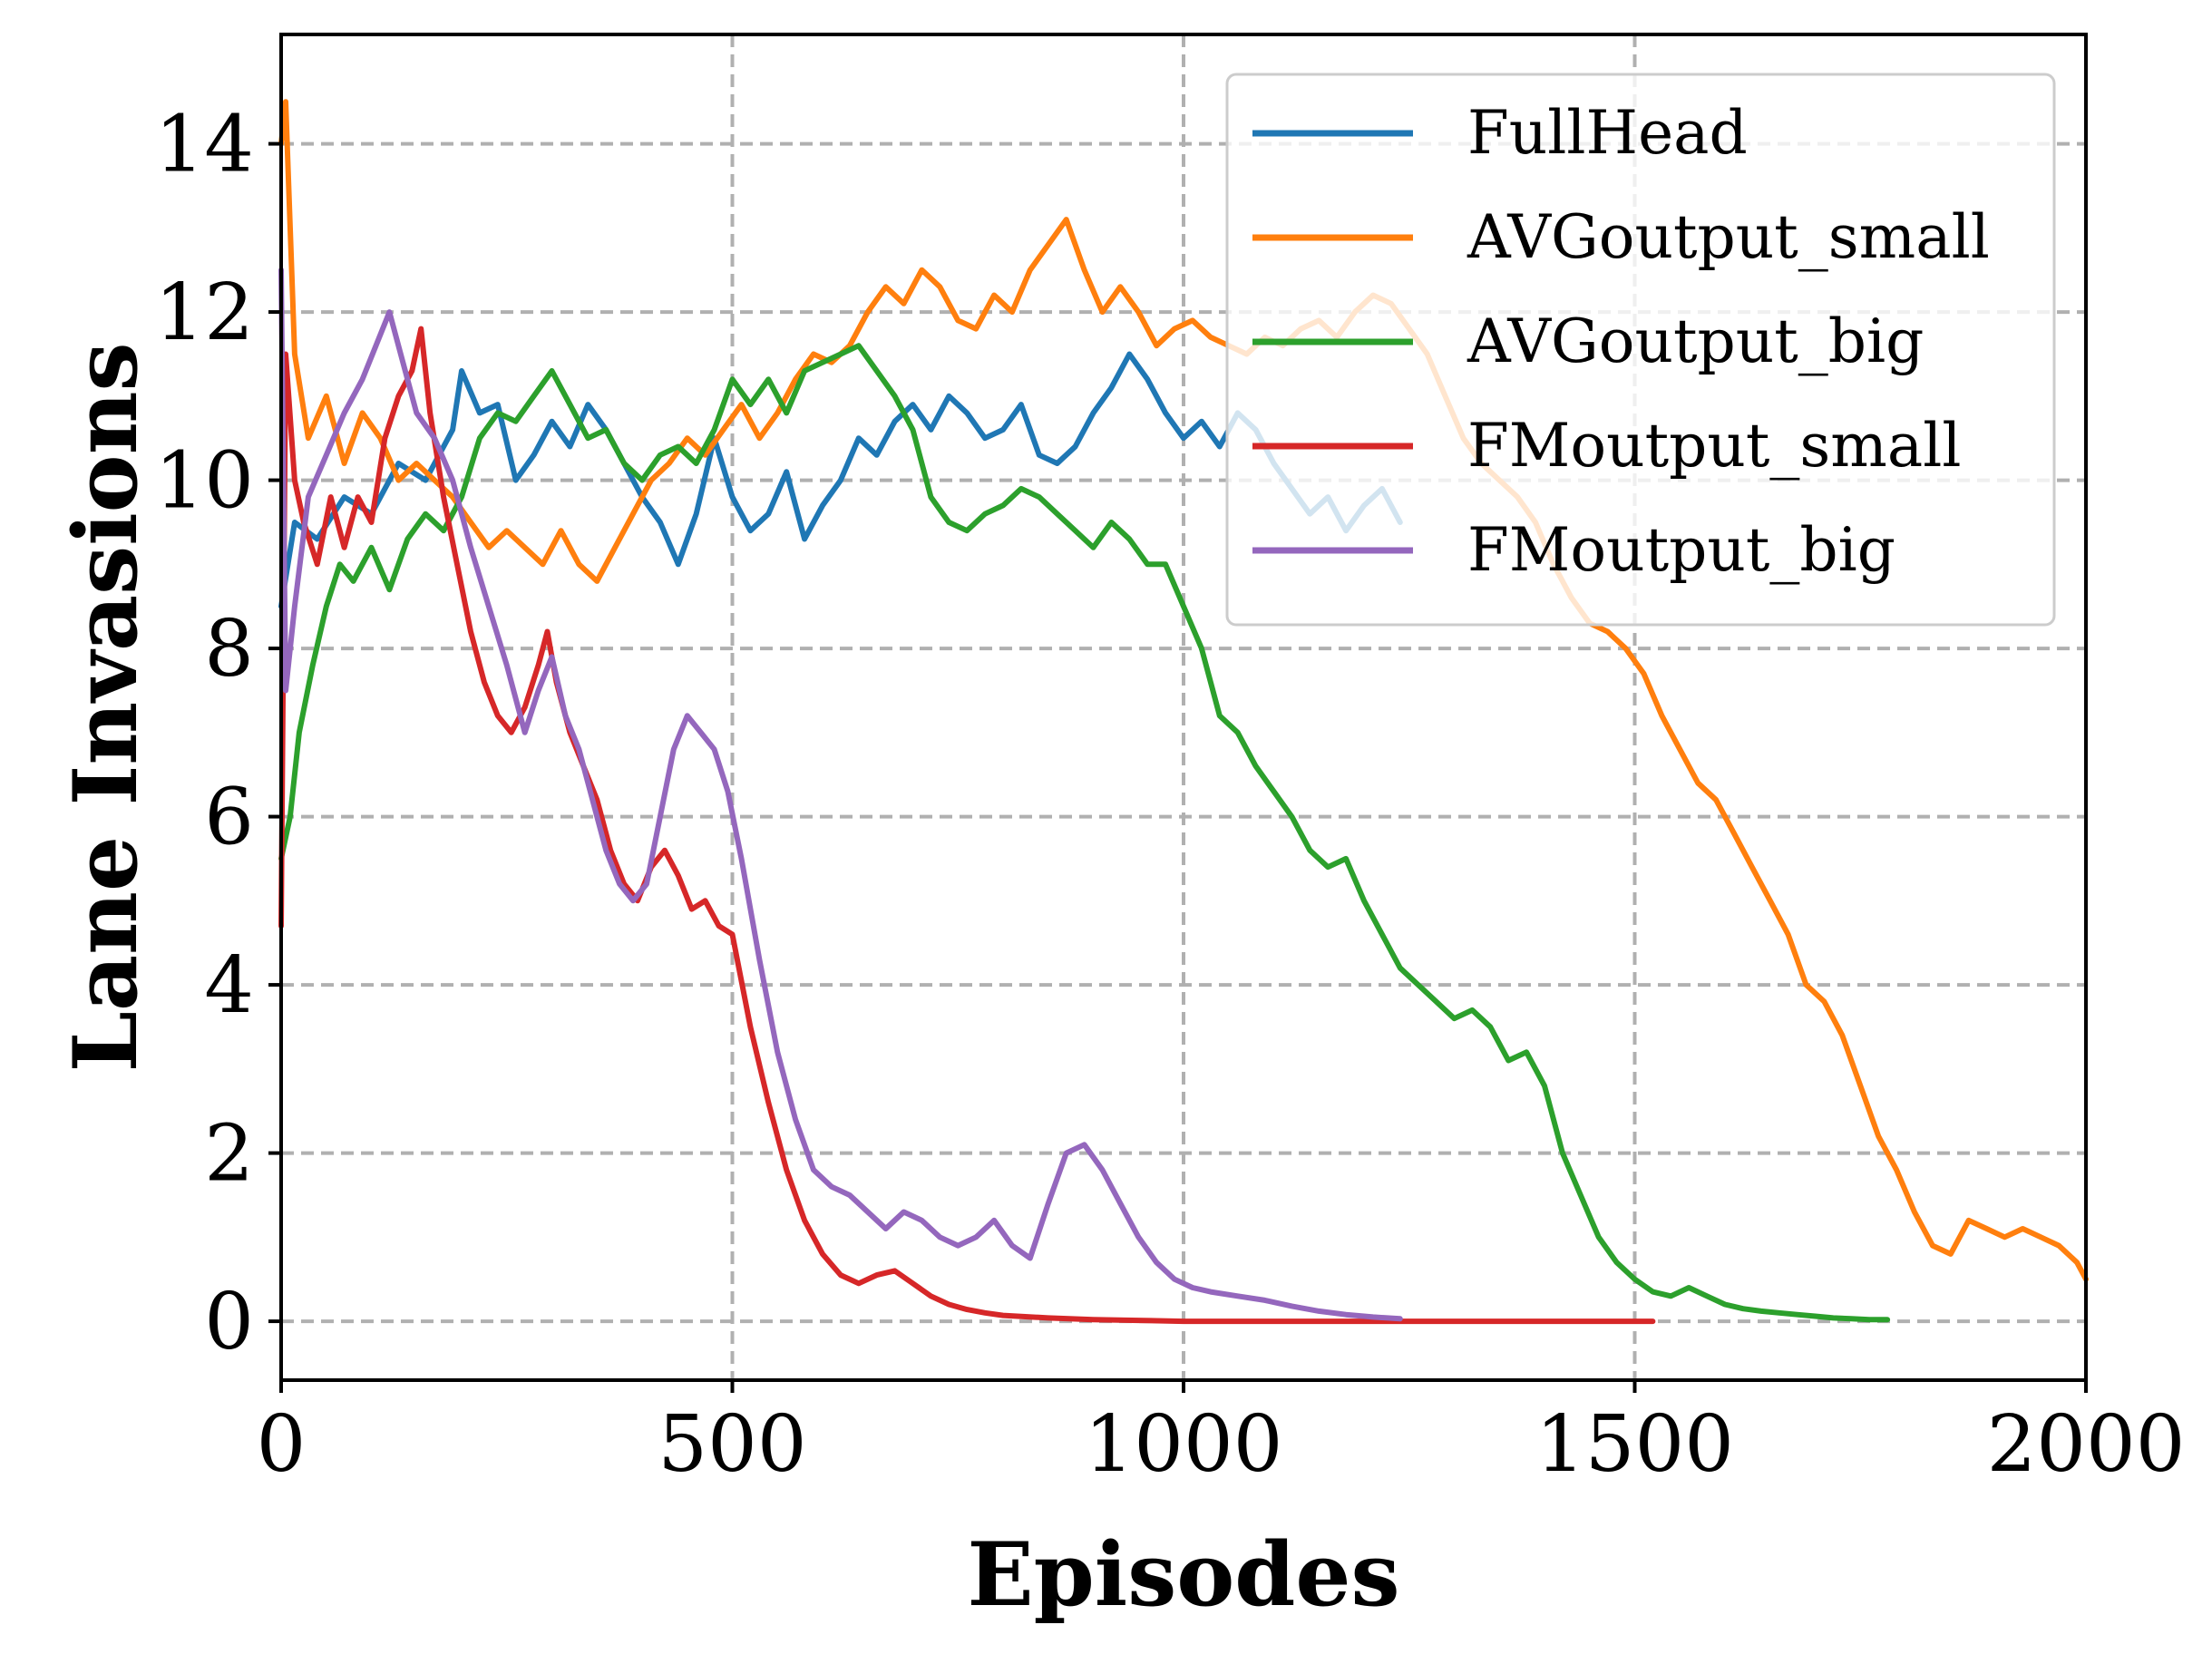  I want to click on y-tick-label: 12, so click(205, 313).